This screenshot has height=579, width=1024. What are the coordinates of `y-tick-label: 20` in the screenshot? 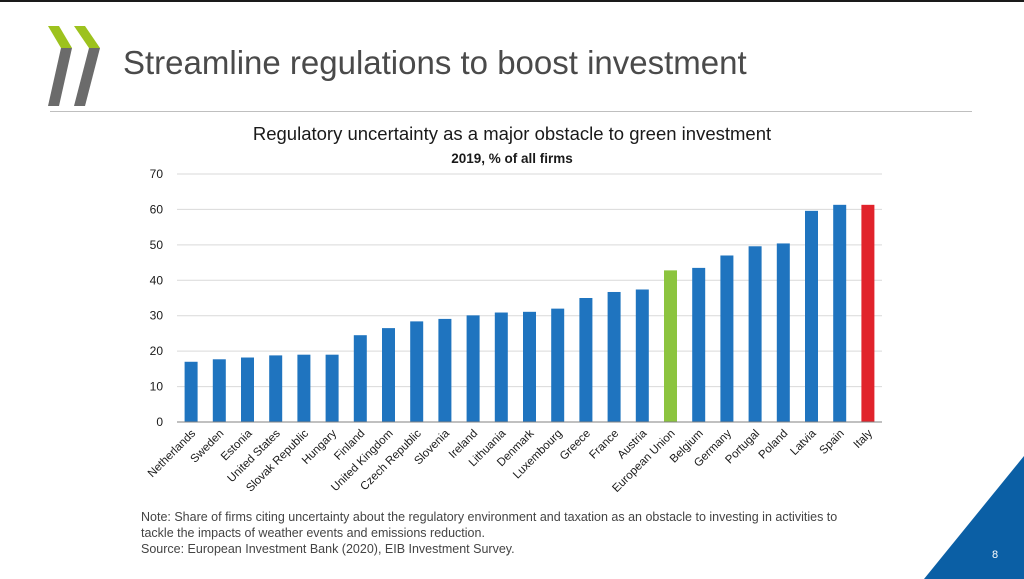 It's located at (157, 351).